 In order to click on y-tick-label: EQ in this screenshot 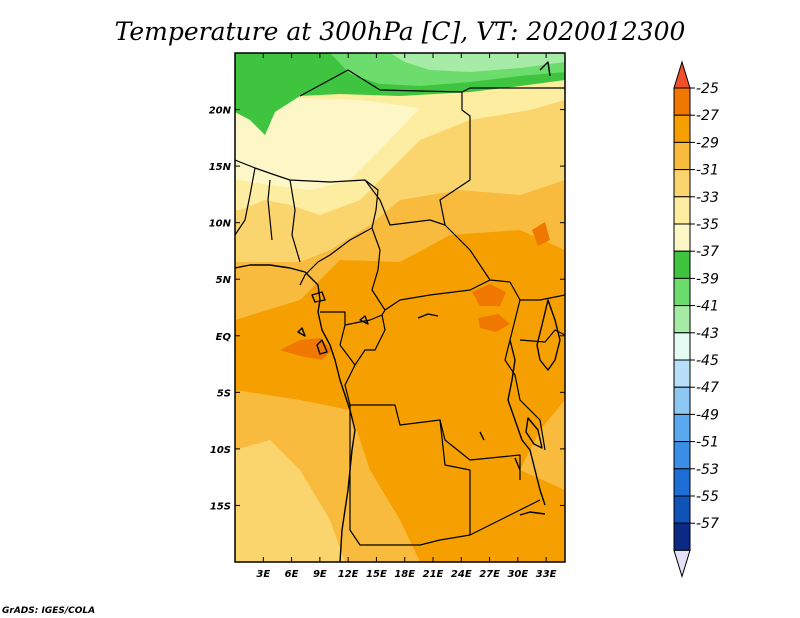, I will do `click(224, 337)`.